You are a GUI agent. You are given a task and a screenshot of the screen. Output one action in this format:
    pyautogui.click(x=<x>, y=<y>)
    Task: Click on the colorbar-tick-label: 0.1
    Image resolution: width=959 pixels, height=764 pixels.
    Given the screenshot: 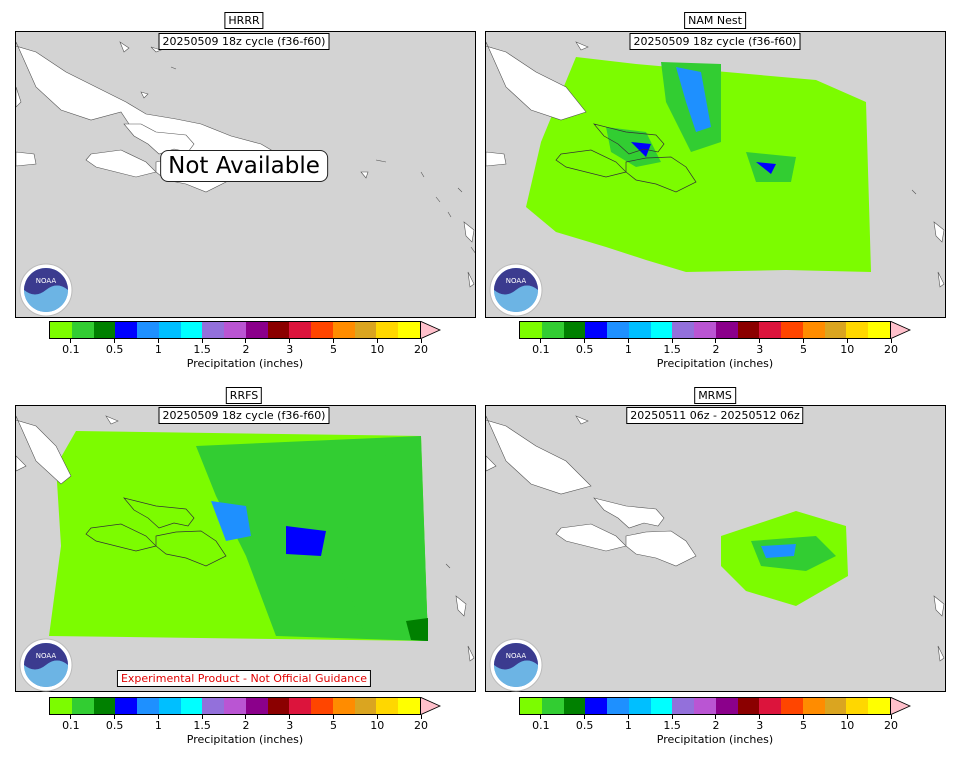 What is the action you would take?
    pyautogui.click(x=71, y=725)
    